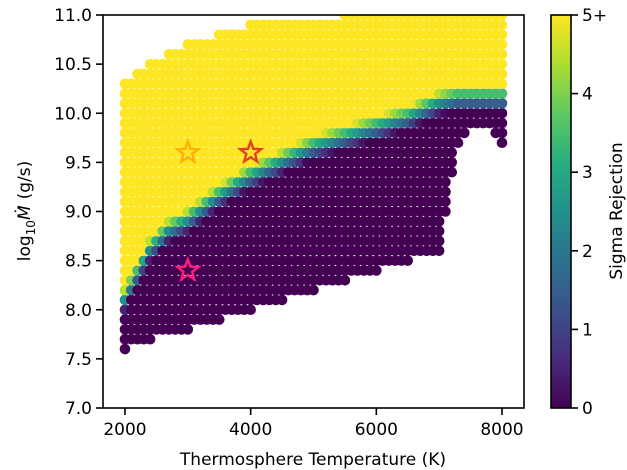  I want to click on x-axis: 2000 4000 6000 8000, so click(313, 424).